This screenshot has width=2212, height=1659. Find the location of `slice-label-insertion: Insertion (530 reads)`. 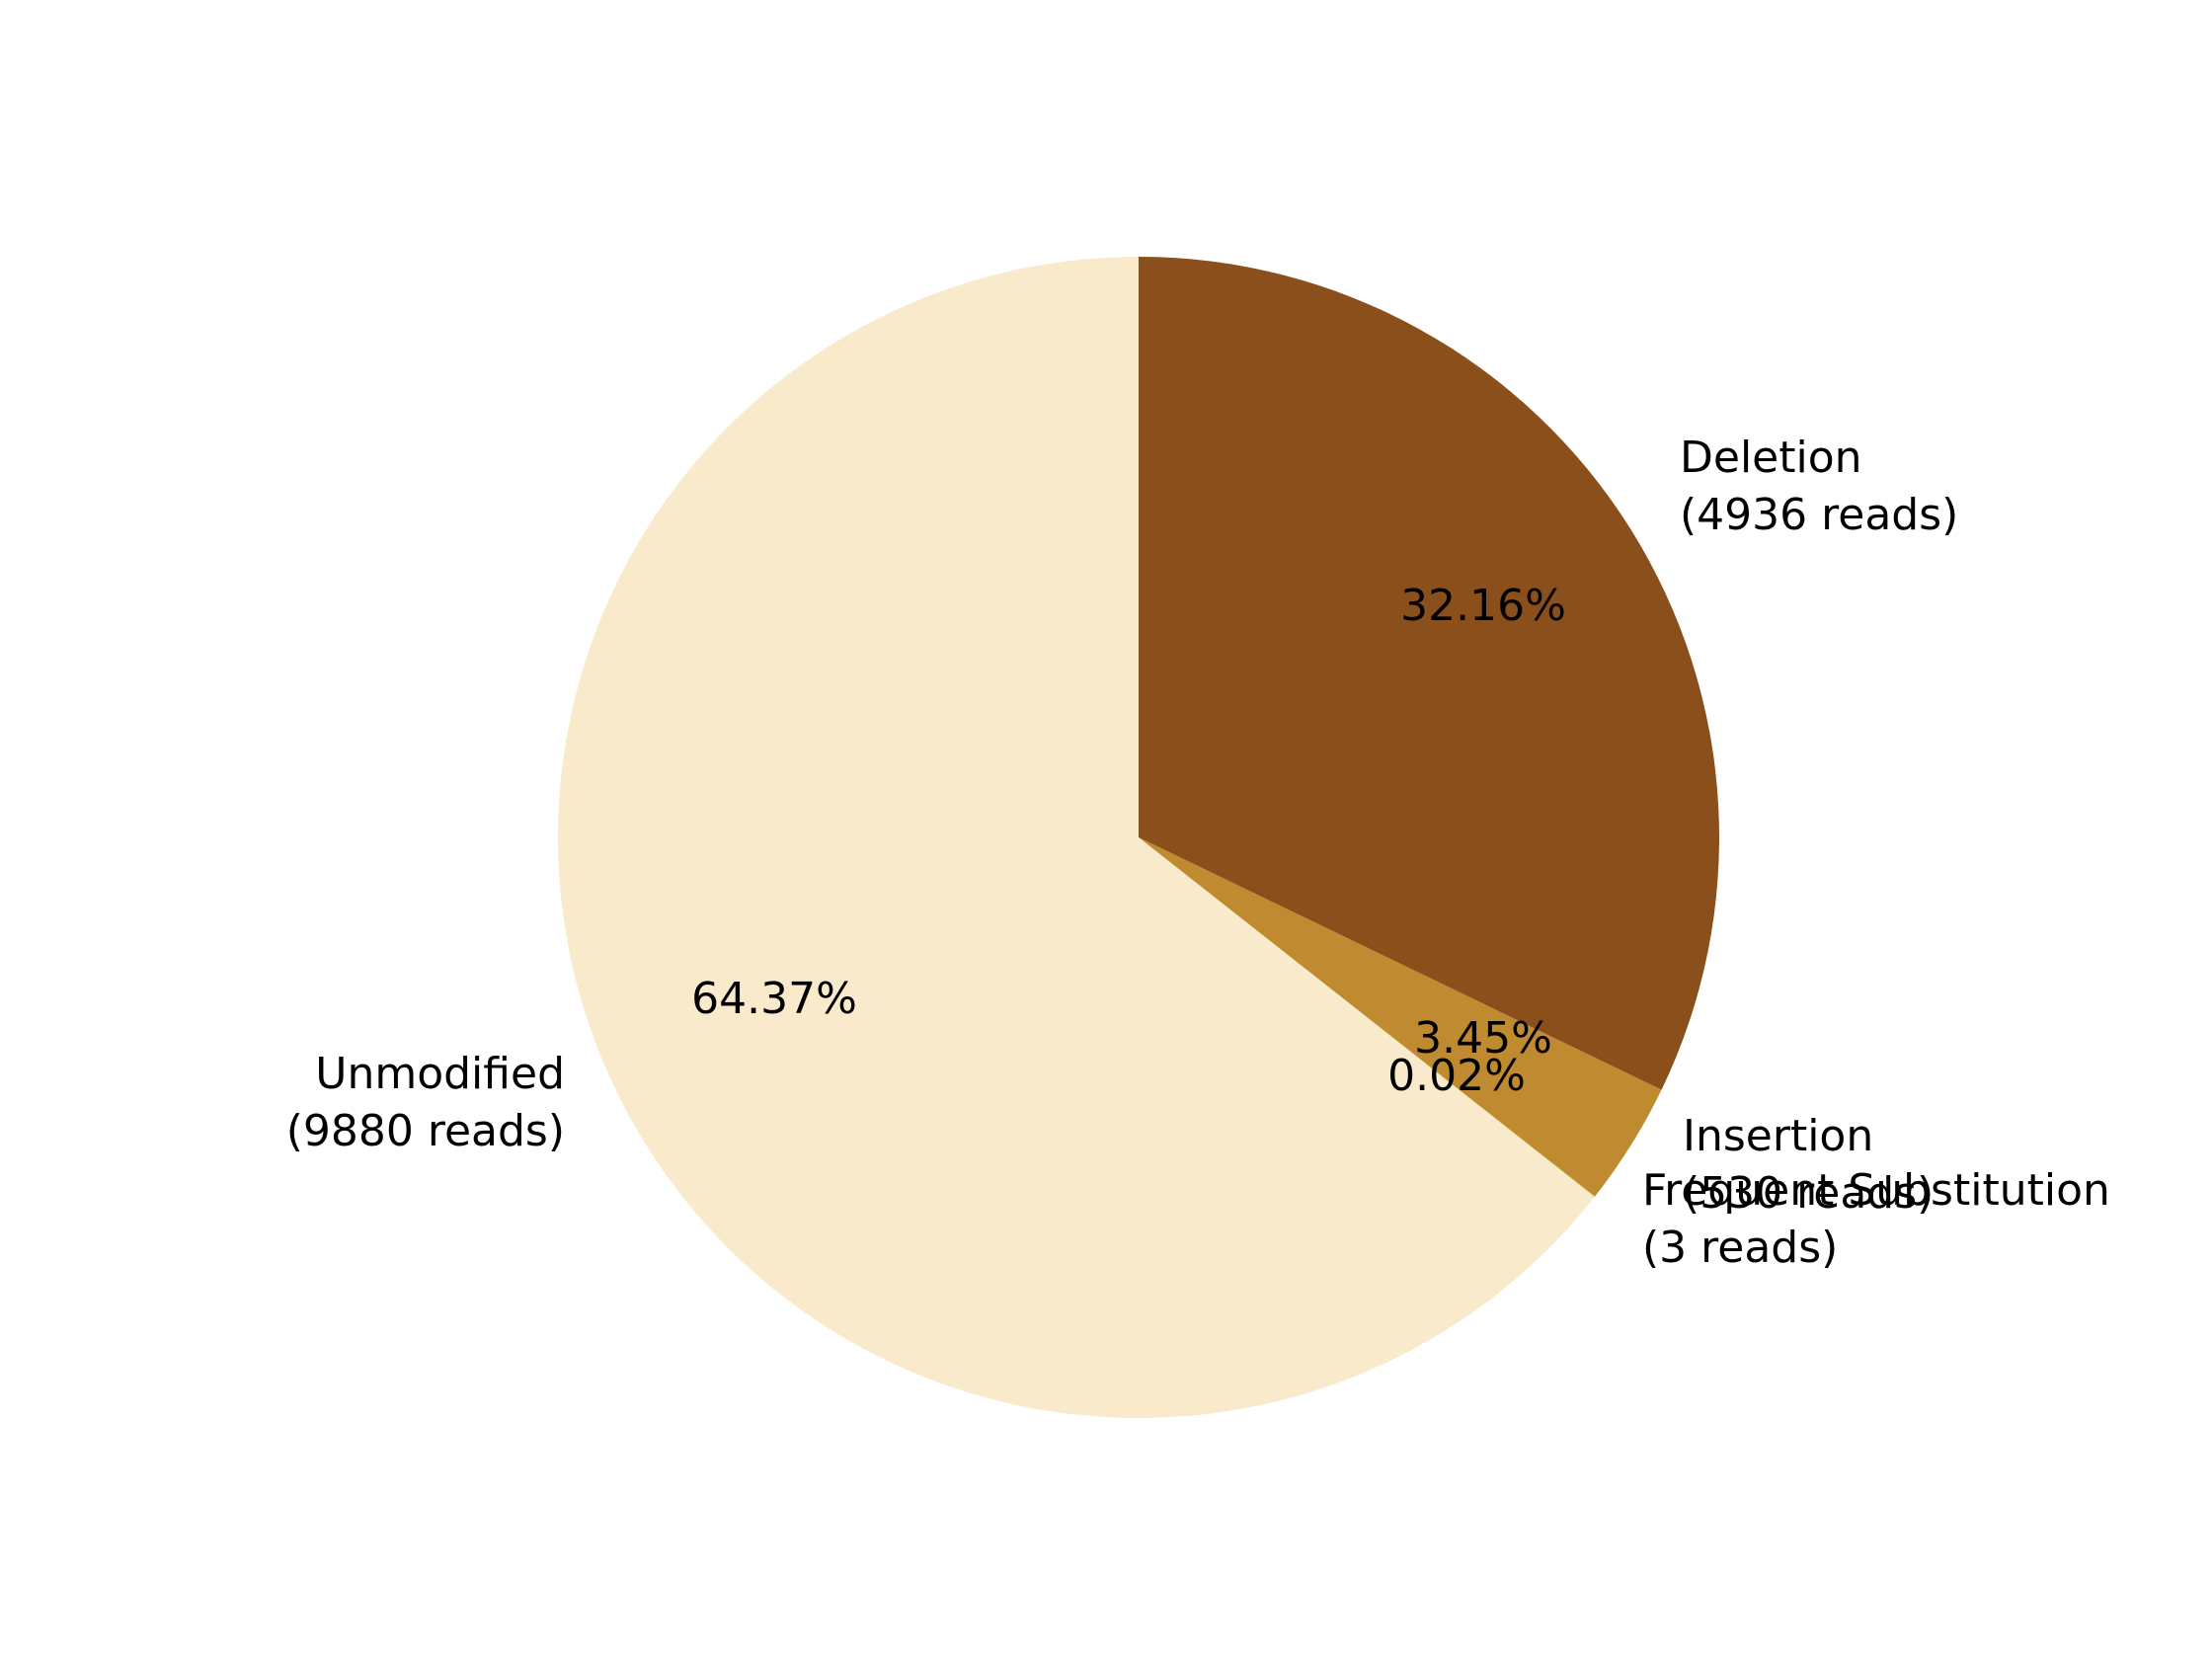

slice-label-insertion: Insertion (530 reads) is located at coordinates (1809, 1165).